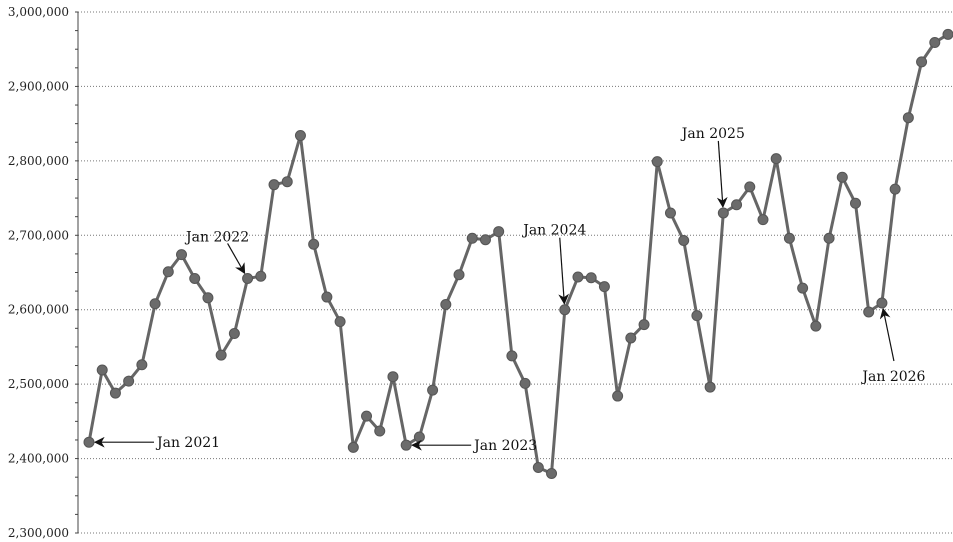 Image resolution: width=953 pixels, height=542 pixels. What do you see at coordinates (38, 86) in the screenshot?
I see `y-tick-label: 2,900,000` at bounding box center [38, 86].